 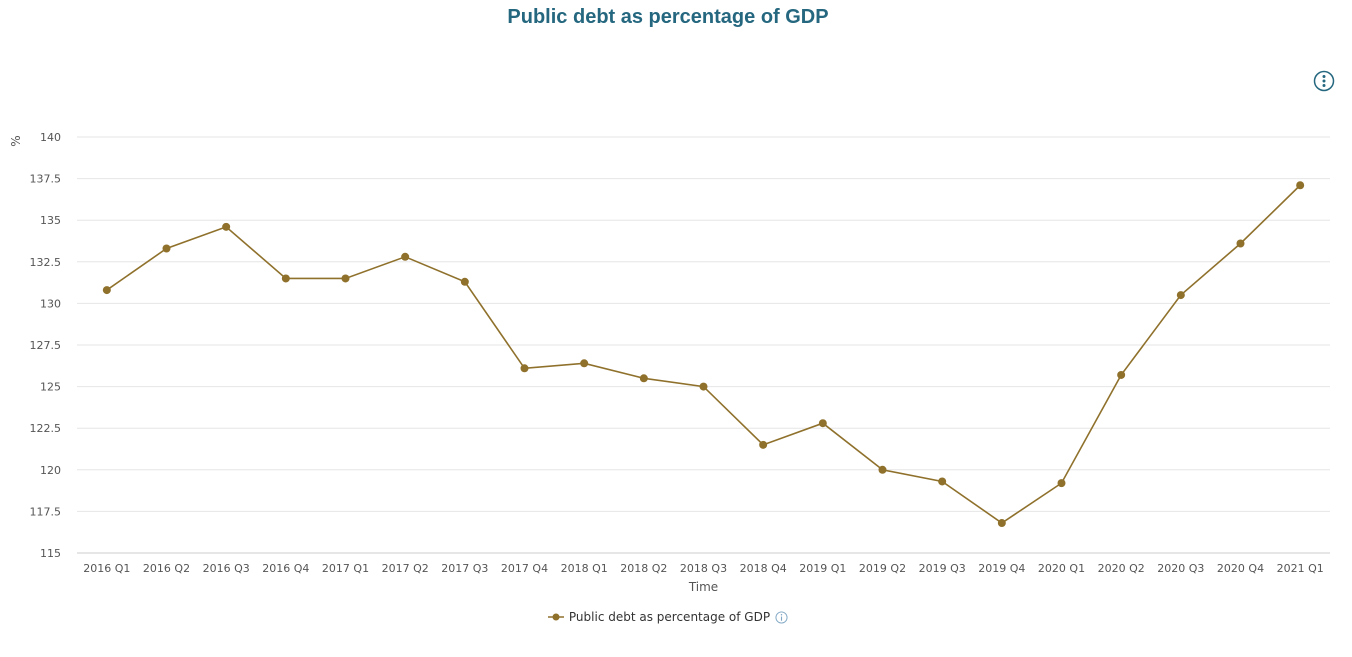 What do you see at coordinates (942, 568) in the screenshot?
I see `x-tick-label: 2019 Q3` at bounding box center [942, 568].